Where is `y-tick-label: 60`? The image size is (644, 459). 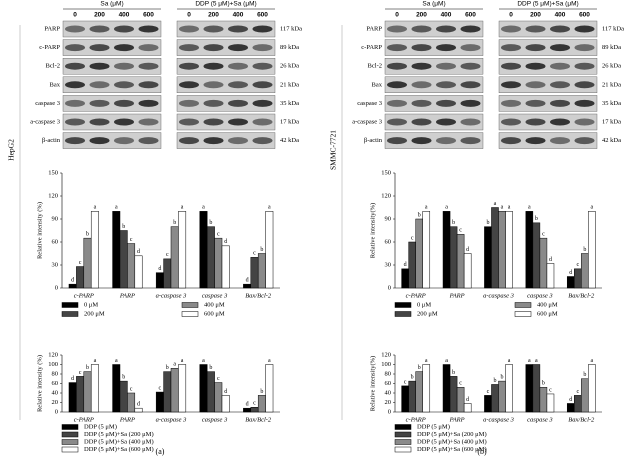
y-tick-label: 60 is located at coordinates (388, 383).